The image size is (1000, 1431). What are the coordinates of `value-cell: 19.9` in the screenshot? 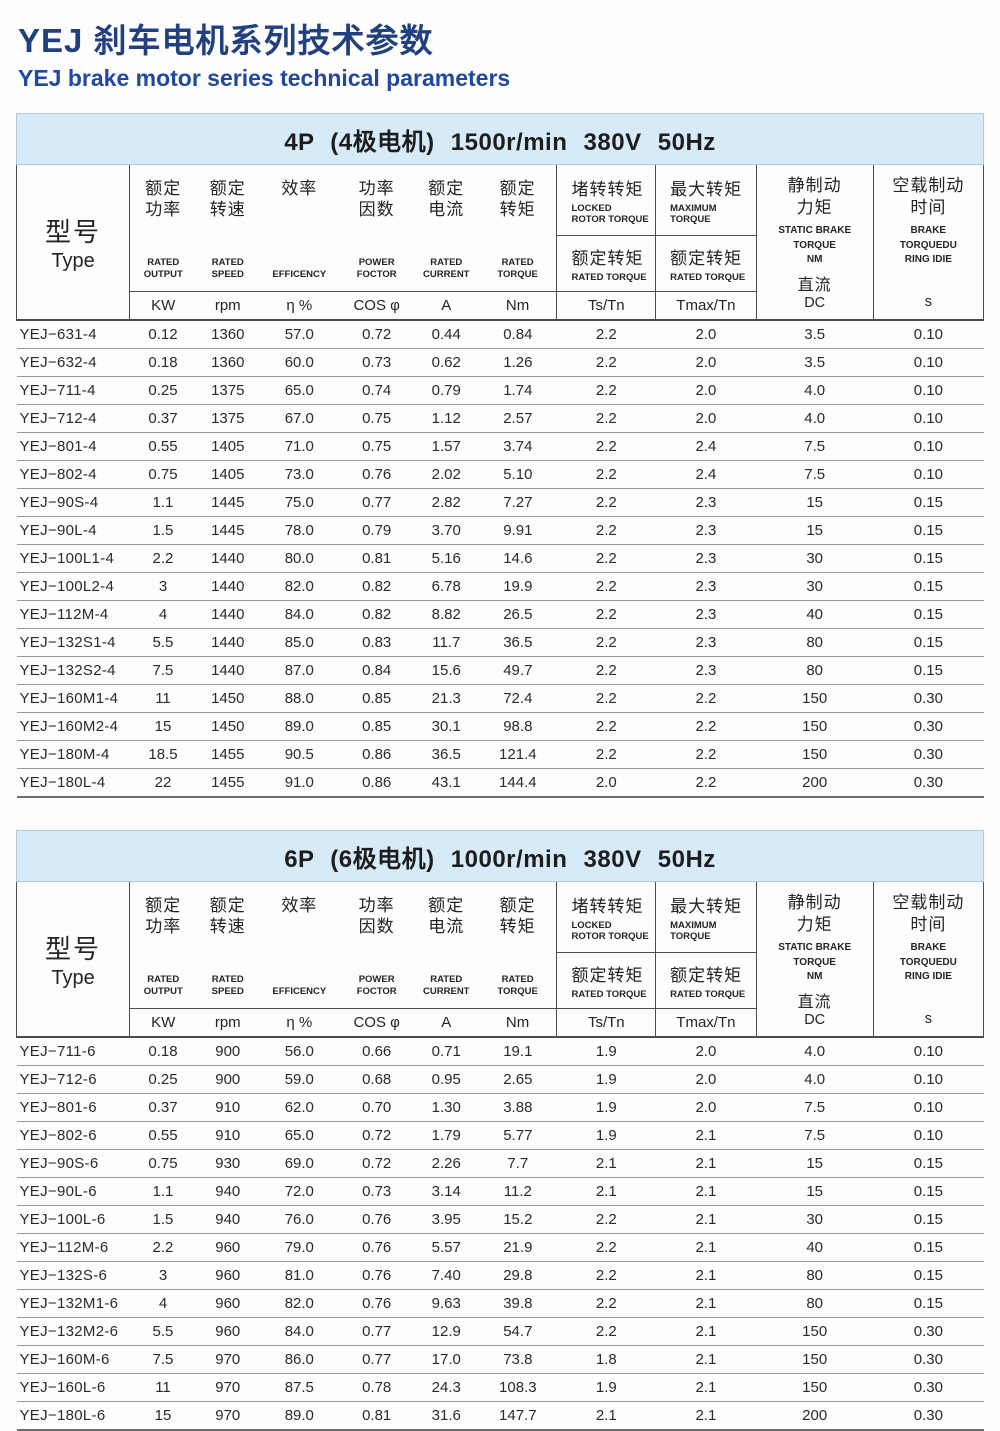 It's located at (517, 586).